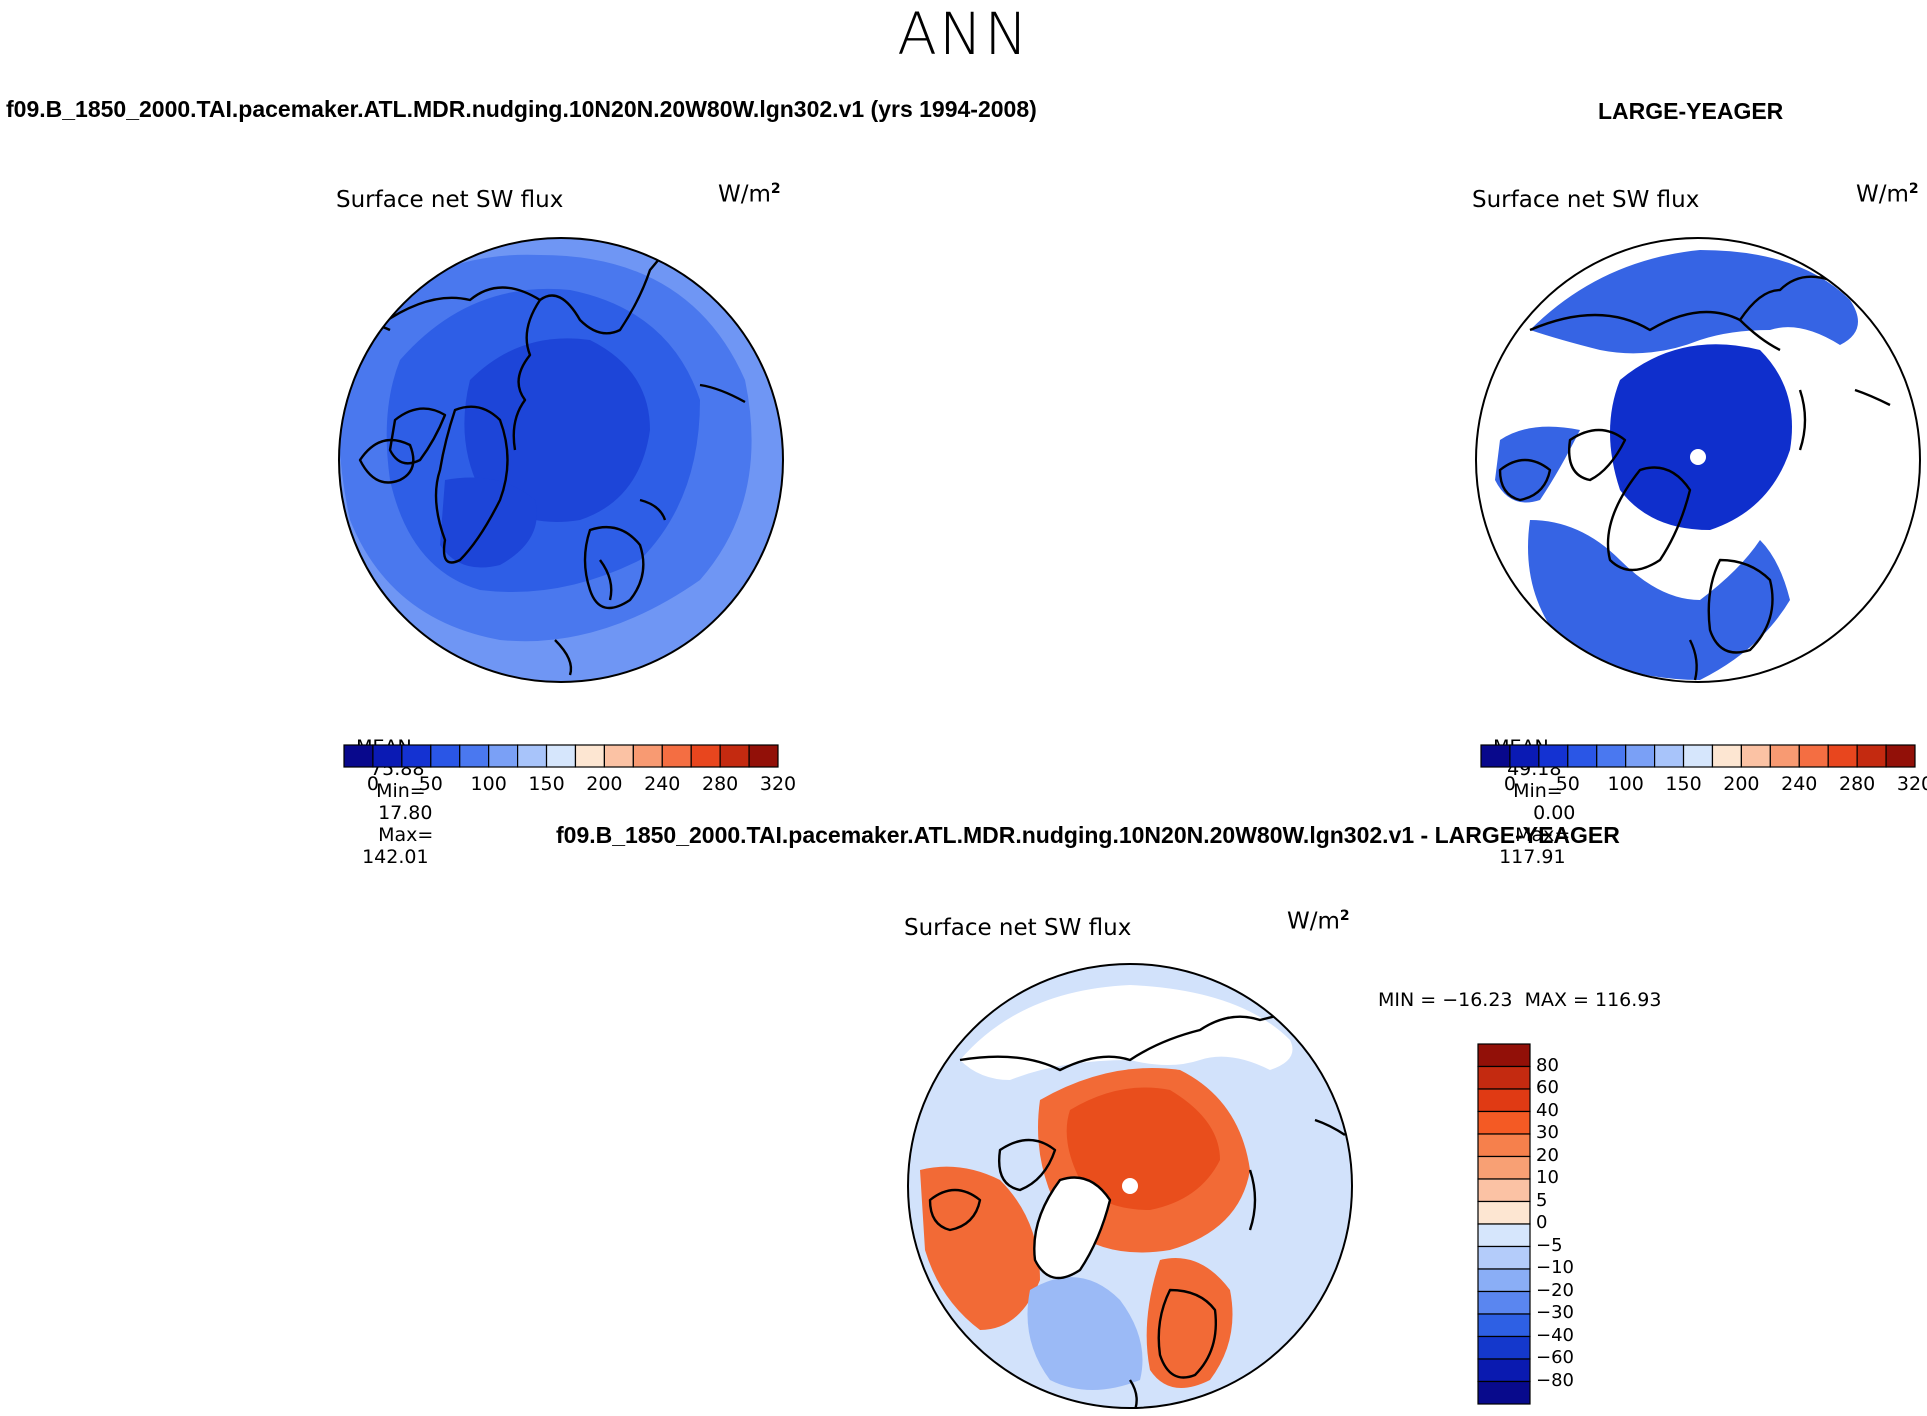  I want to click on model-min-value: 17.80, so click(405, 813).